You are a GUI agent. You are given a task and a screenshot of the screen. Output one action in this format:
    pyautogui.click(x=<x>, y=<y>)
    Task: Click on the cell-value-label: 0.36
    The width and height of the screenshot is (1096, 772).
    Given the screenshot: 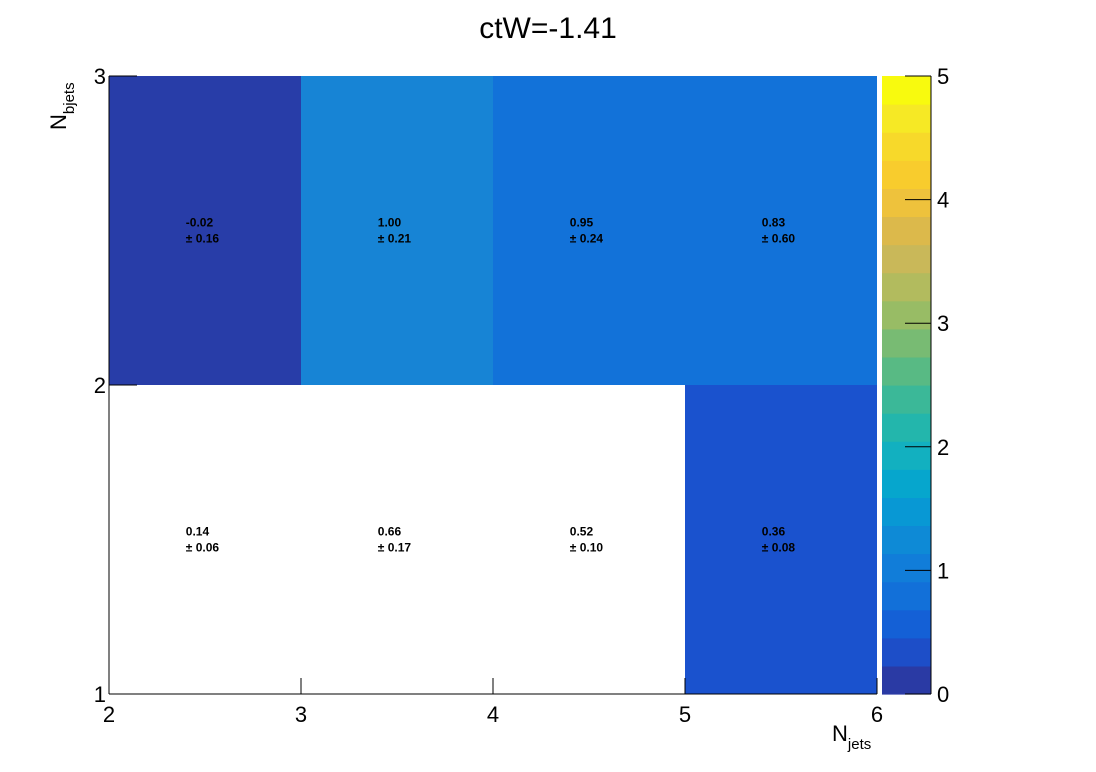 What is the action you would take?
    pyautogui.click(x=774, y=532)
    